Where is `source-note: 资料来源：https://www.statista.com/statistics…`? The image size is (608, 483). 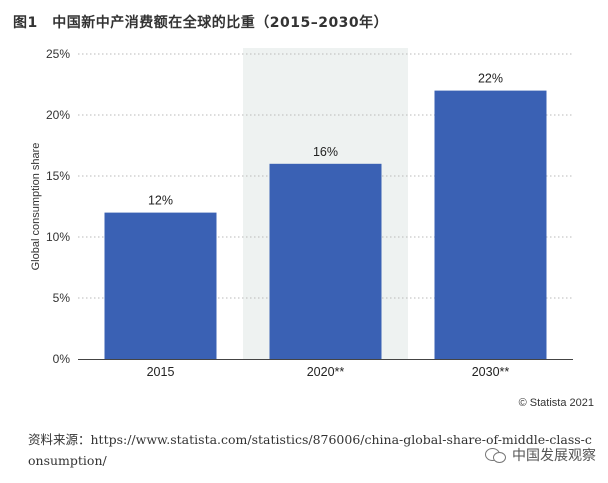
source-note: 资料来源：https://www.statista.com/statistics… is located at coordinates (310, 450).